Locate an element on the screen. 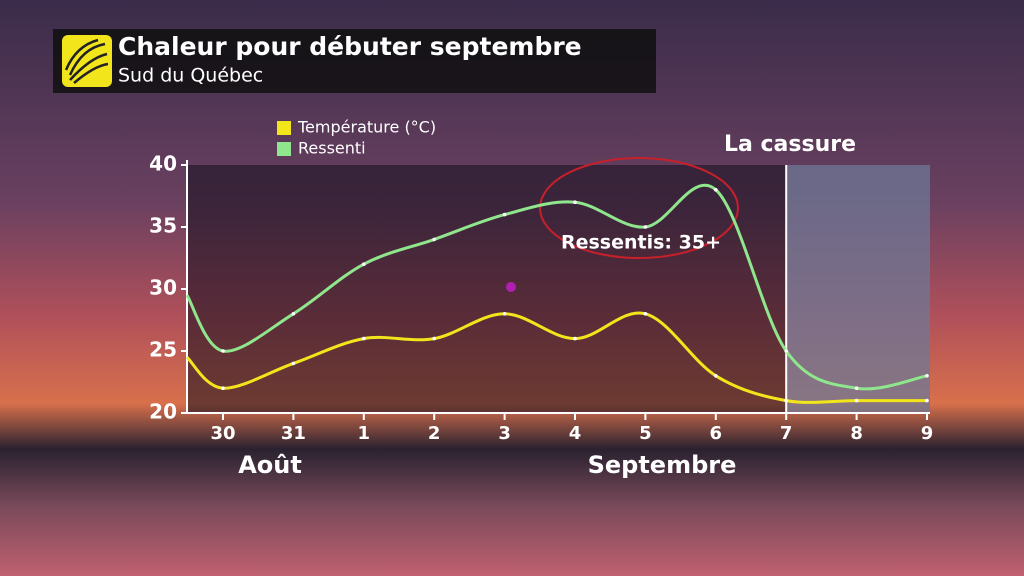 The image size is (1024, 576). x-tick-label: 30 is located at coordinates (222, 433).